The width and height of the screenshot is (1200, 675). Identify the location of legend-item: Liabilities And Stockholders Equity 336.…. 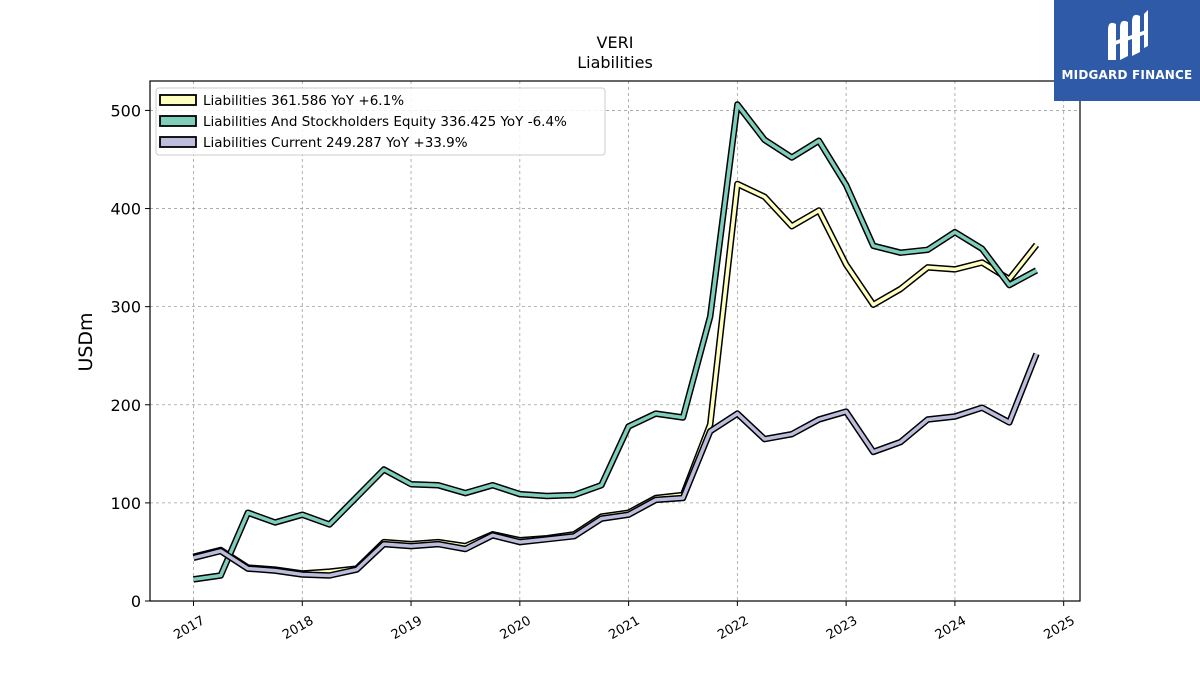
(363, 122).